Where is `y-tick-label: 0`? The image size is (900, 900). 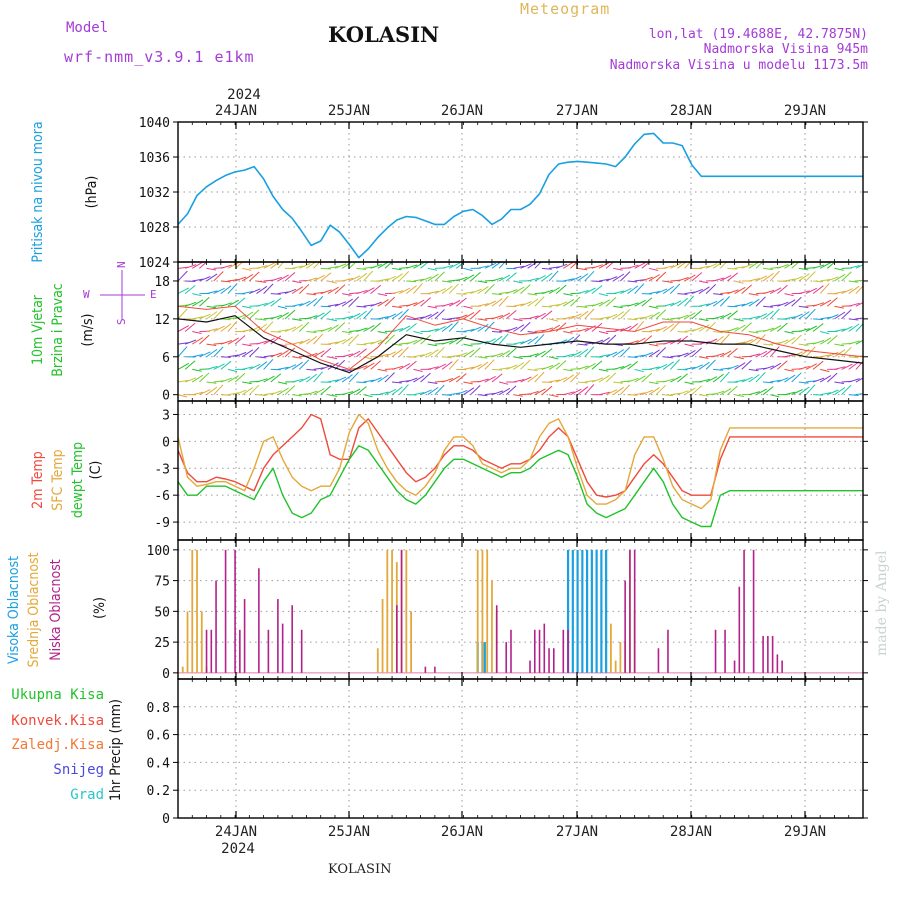 y-tick-label: 0 is located at coordinates (166, 396).